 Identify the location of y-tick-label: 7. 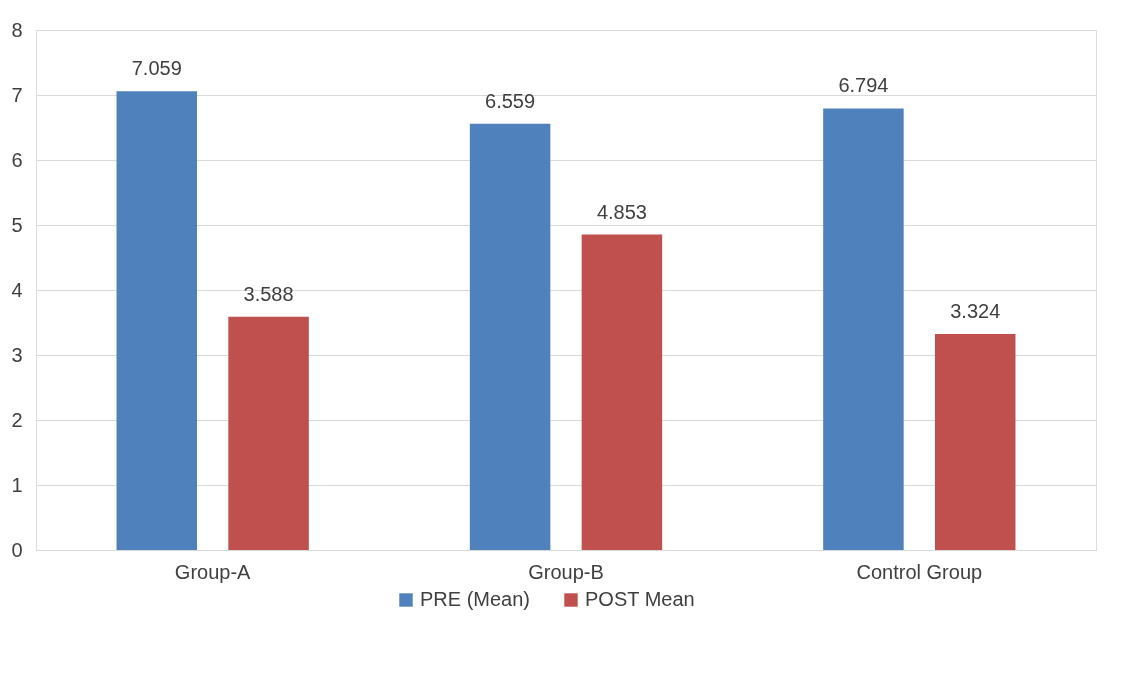
(17, 94).